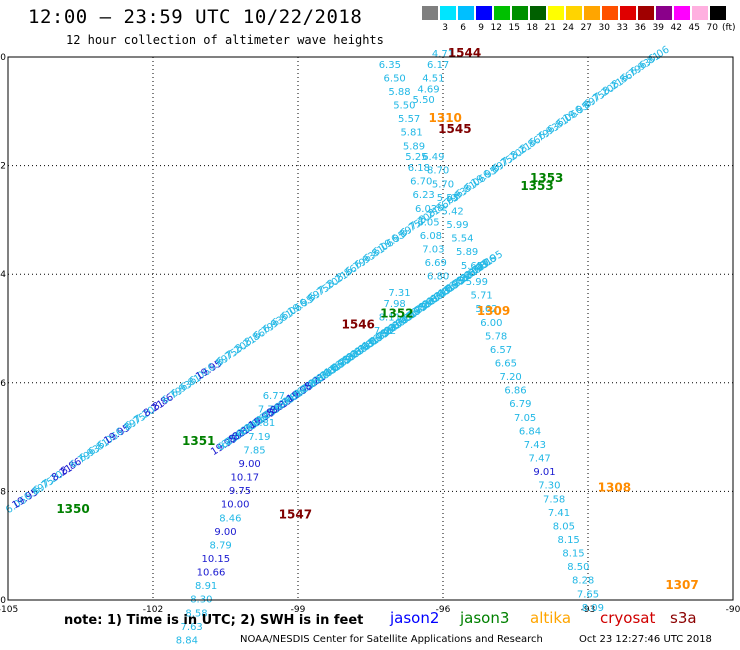 The height and width of the screenshot is (650, 740). What do you see at coordinates (3, 275) in the screenshot?
I see `y-tick-label: -54` at bounding box center [3, 275].